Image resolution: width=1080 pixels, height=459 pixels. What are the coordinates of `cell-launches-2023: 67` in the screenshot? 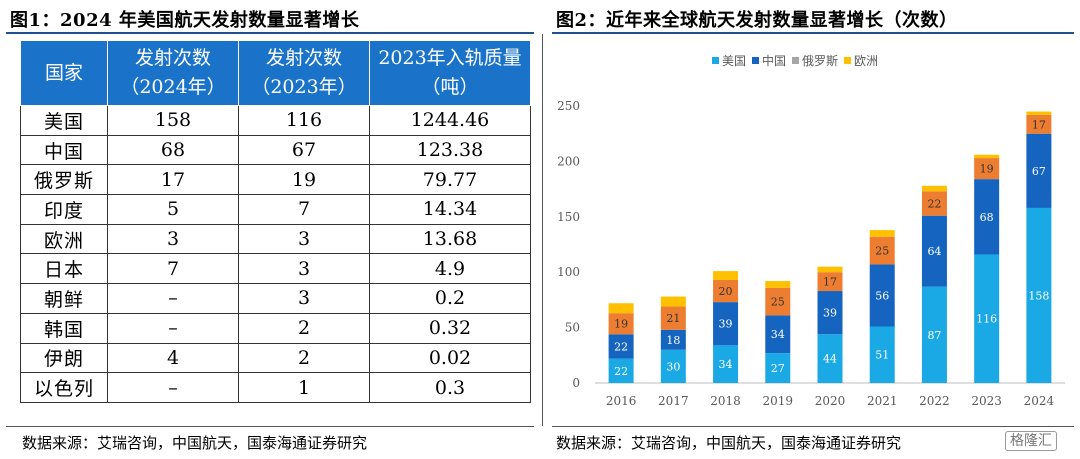 It's located at (304, 150).